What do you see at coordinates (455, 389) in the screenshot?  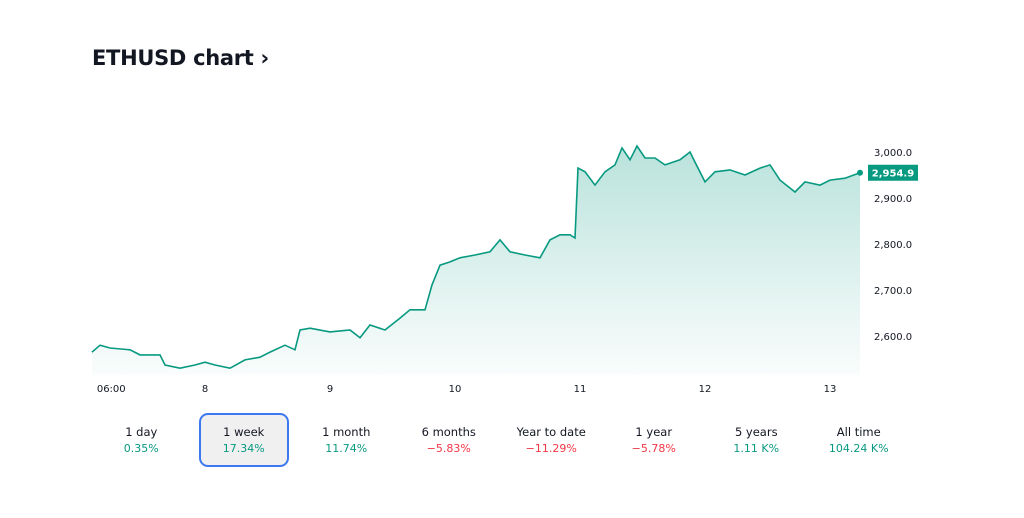 I see `x-tick-label: 10` at bounding box center [455, 389].